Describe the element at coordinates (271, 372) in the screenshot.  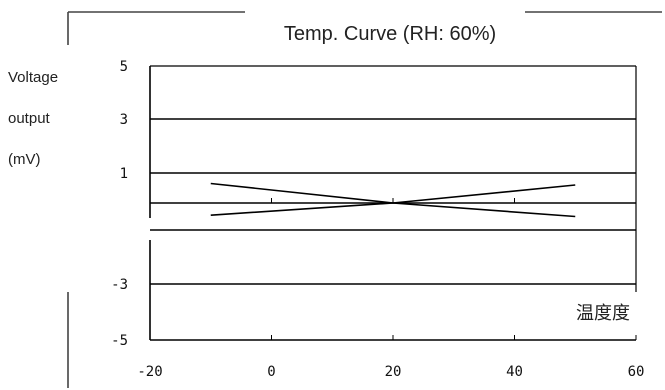
I see `x-tick-label: 0` at that location.